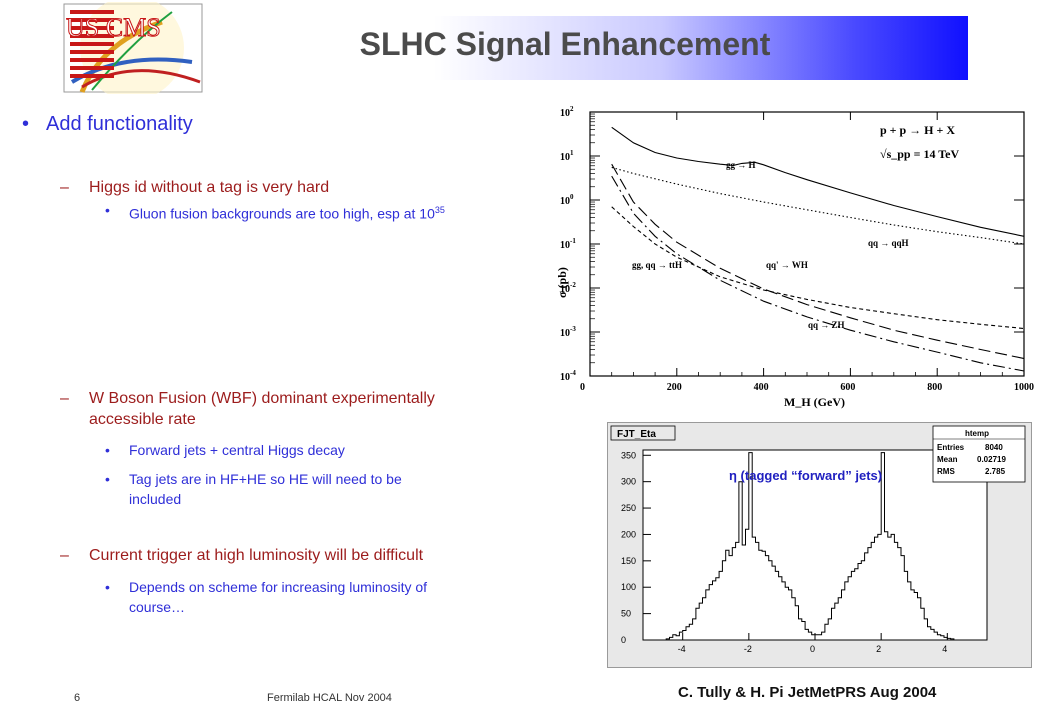  I want to click on sub-tag-jets-line2: included, so click(155, 499).